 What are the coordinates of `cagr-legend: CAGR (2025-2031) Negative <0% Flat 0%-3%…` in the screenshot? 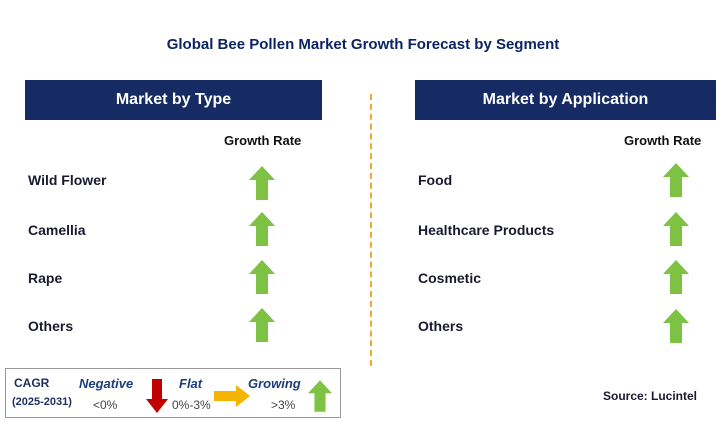 It's located at (173, 393).